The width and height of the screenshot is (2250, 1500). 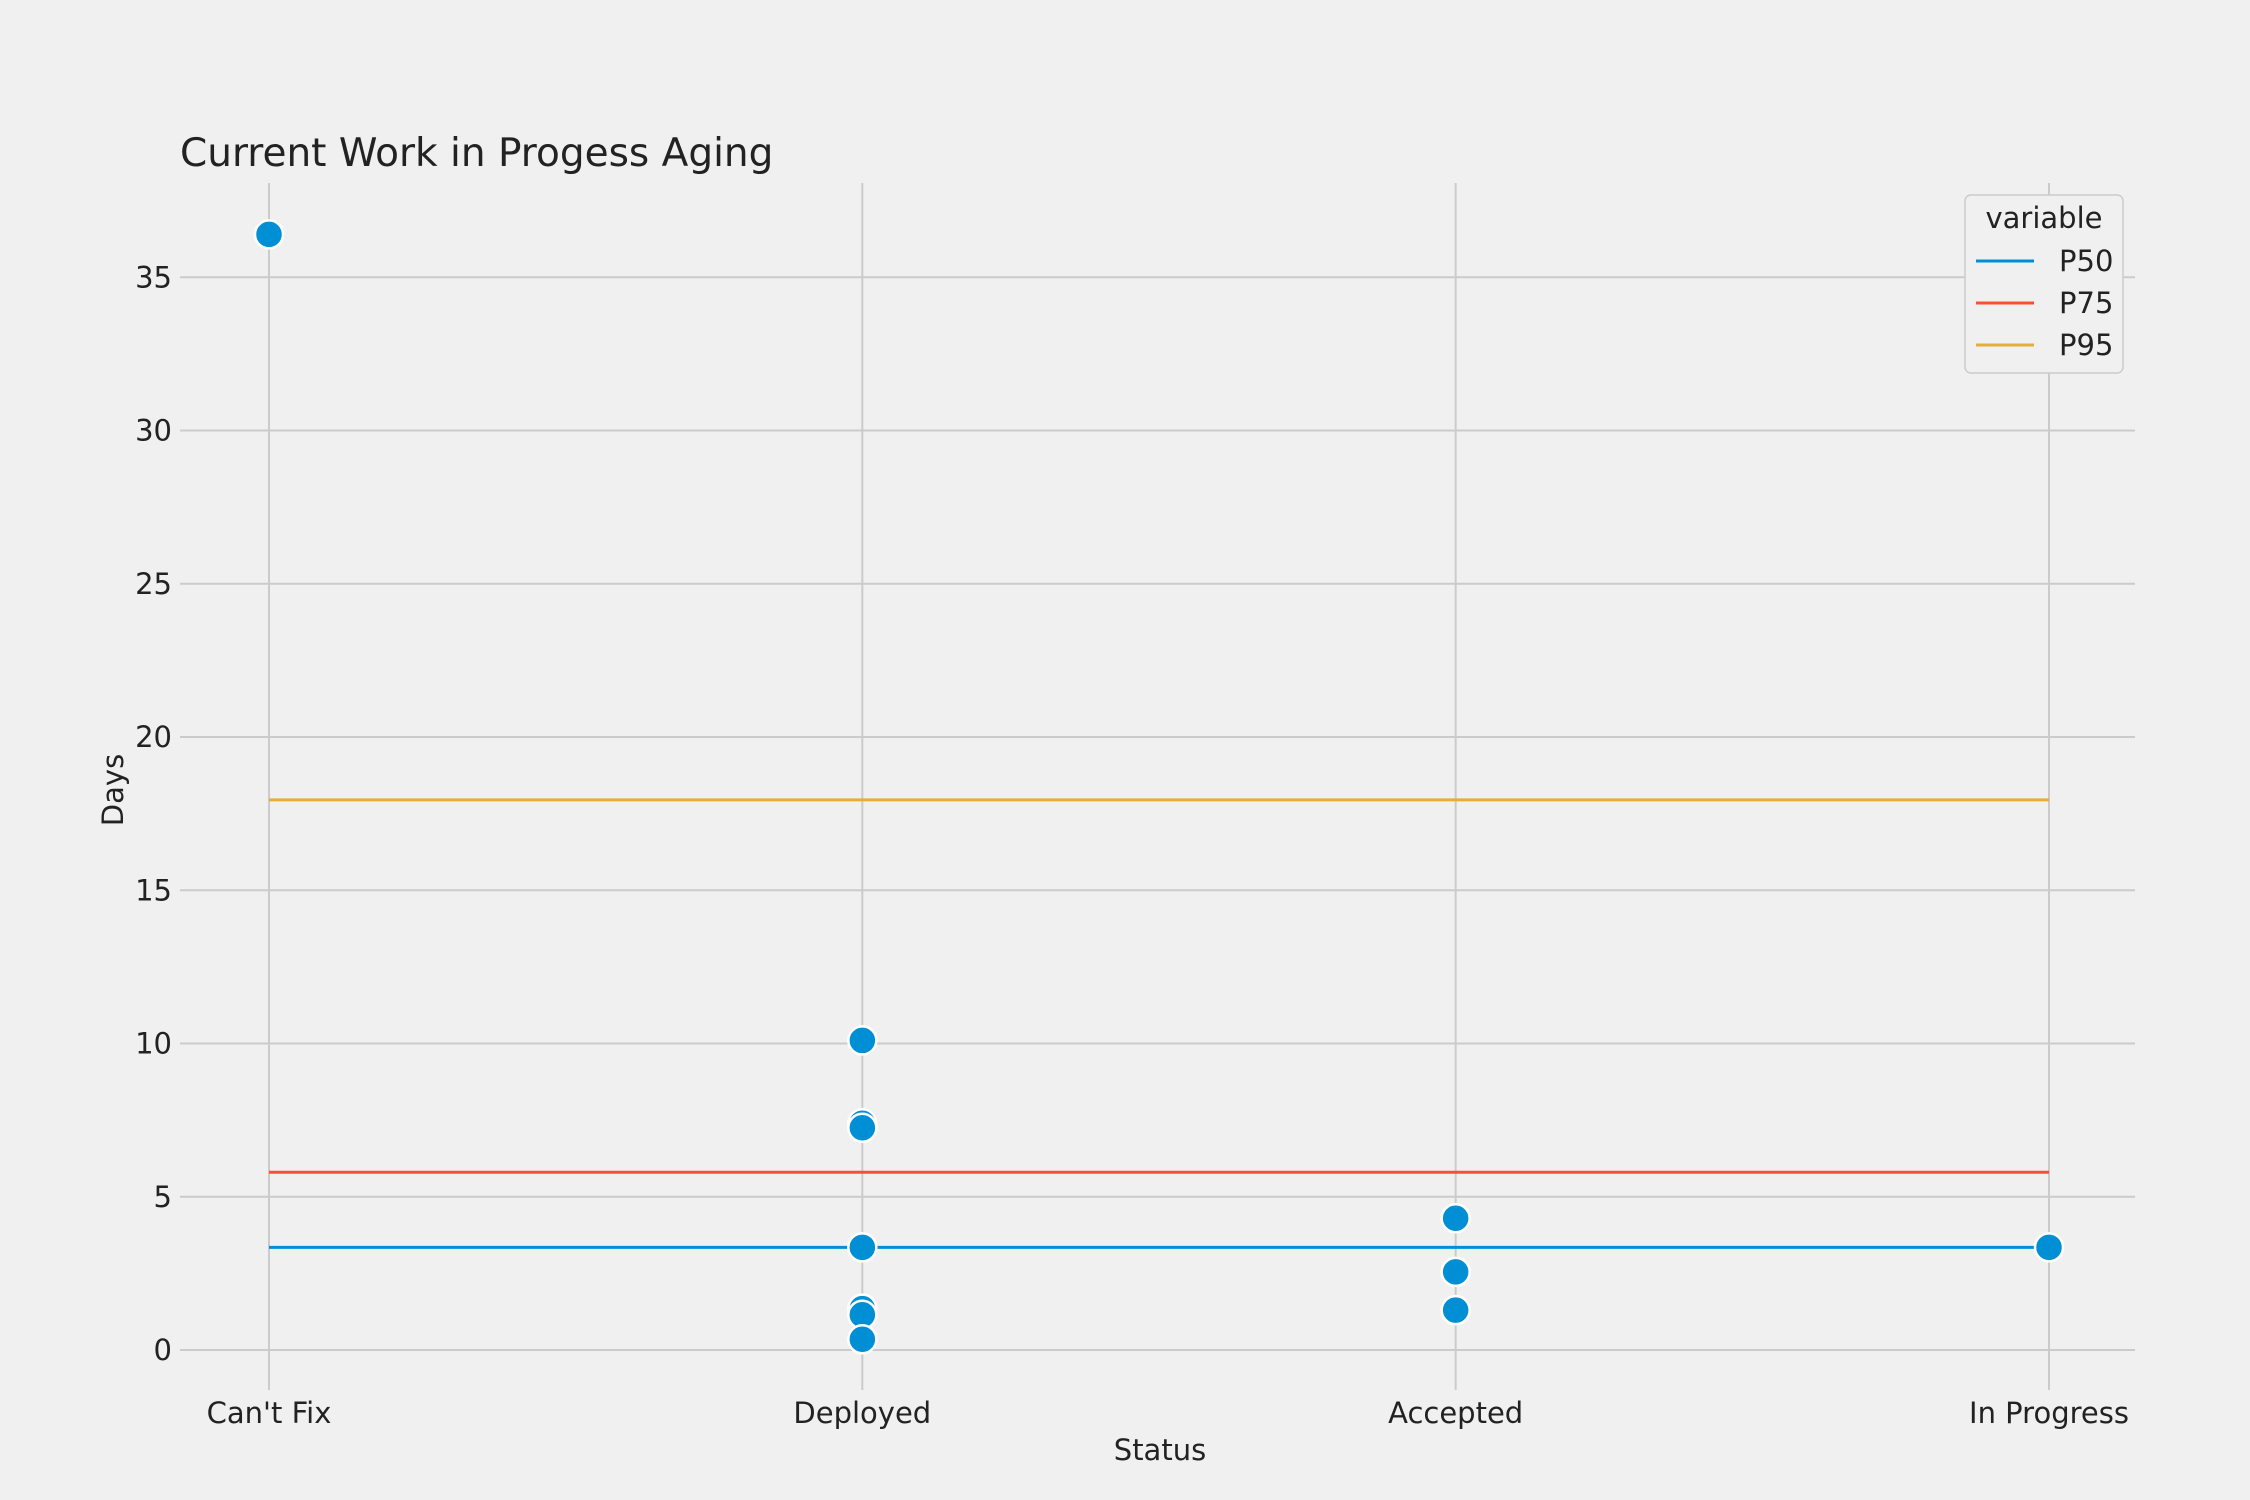 I want to click on legend-label-p75: P75, so click(x=2086, y=303).